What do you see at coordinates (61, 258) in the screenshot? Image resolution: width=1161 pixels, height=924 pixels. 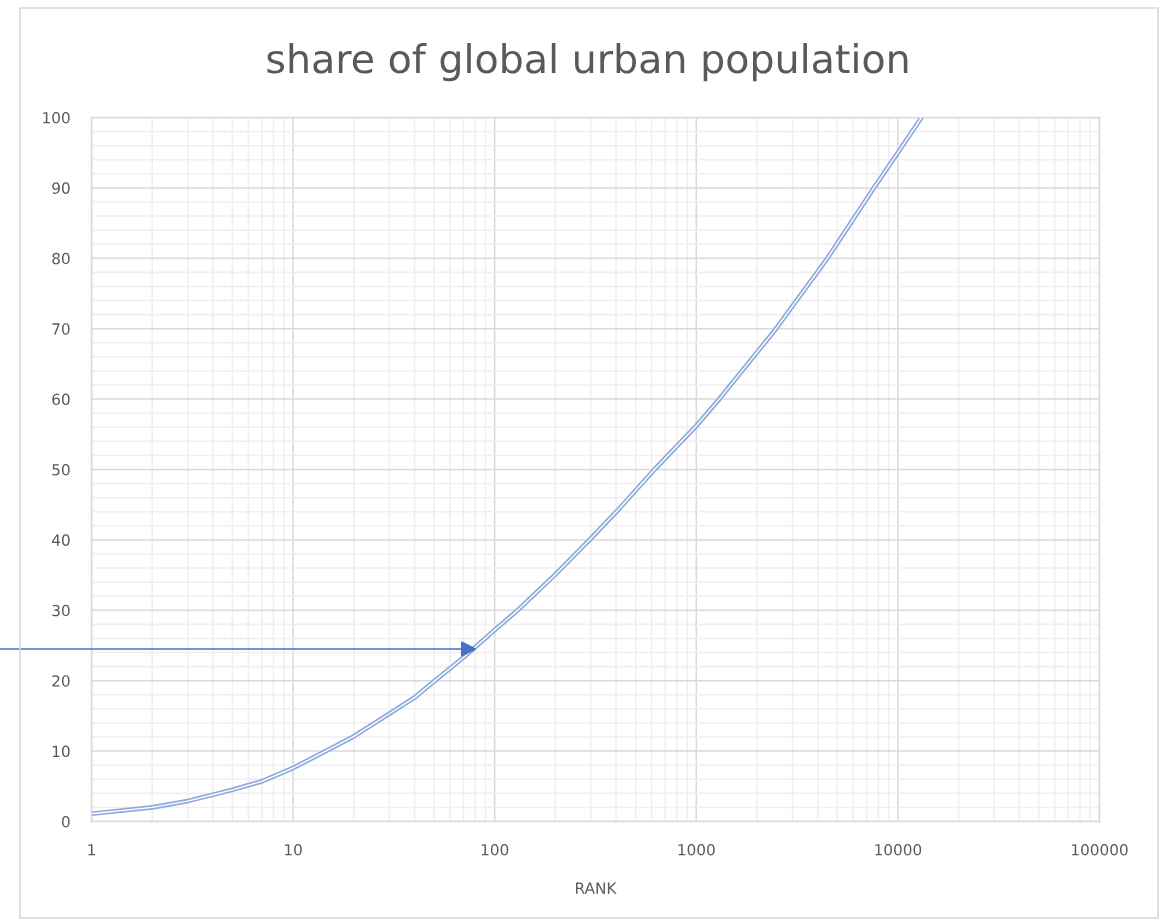 I see `y-tick-label: 80` at bounding box center [61, 258].